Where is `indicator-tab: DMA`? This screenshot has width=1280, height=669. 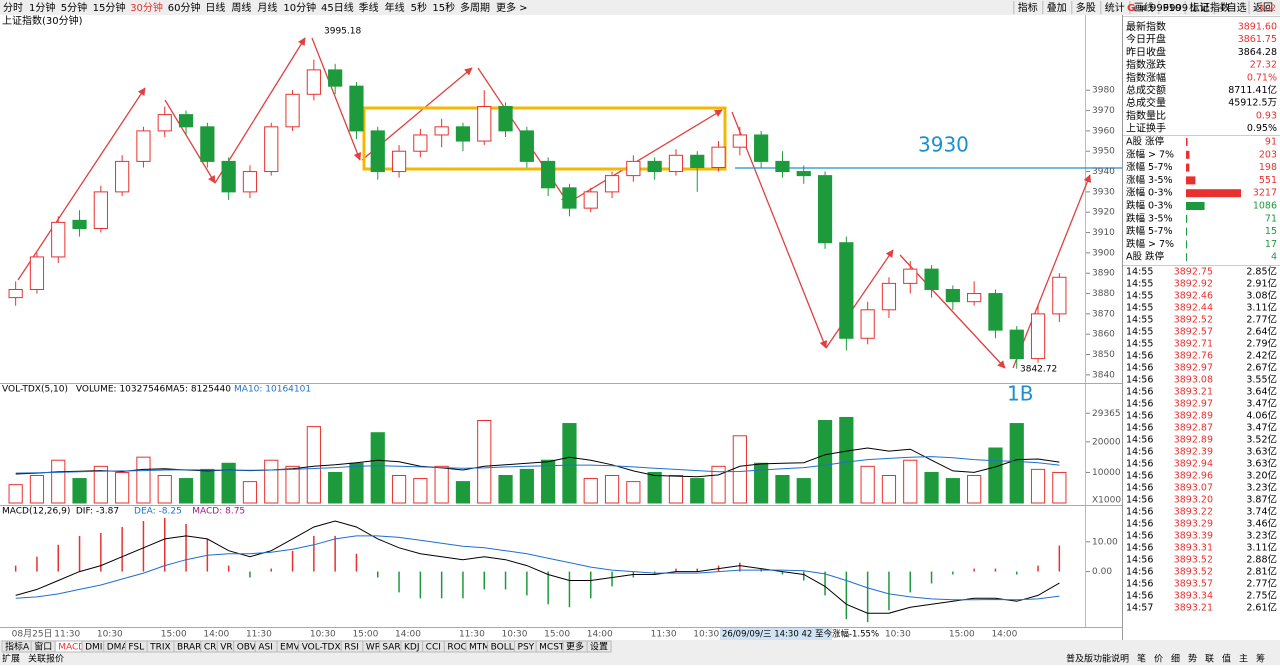
indicator-tab: DMA is located at coordinates (118, 648).